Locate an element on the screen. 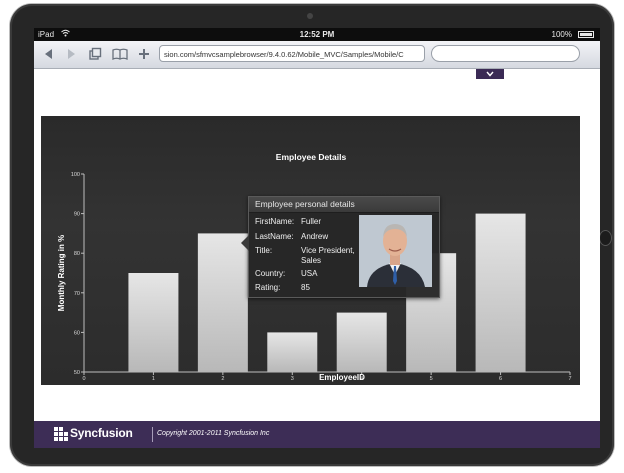 Image resolution: width=624 pixels, height=473 pixels. tabs-button is located at coordinates (95, 54).